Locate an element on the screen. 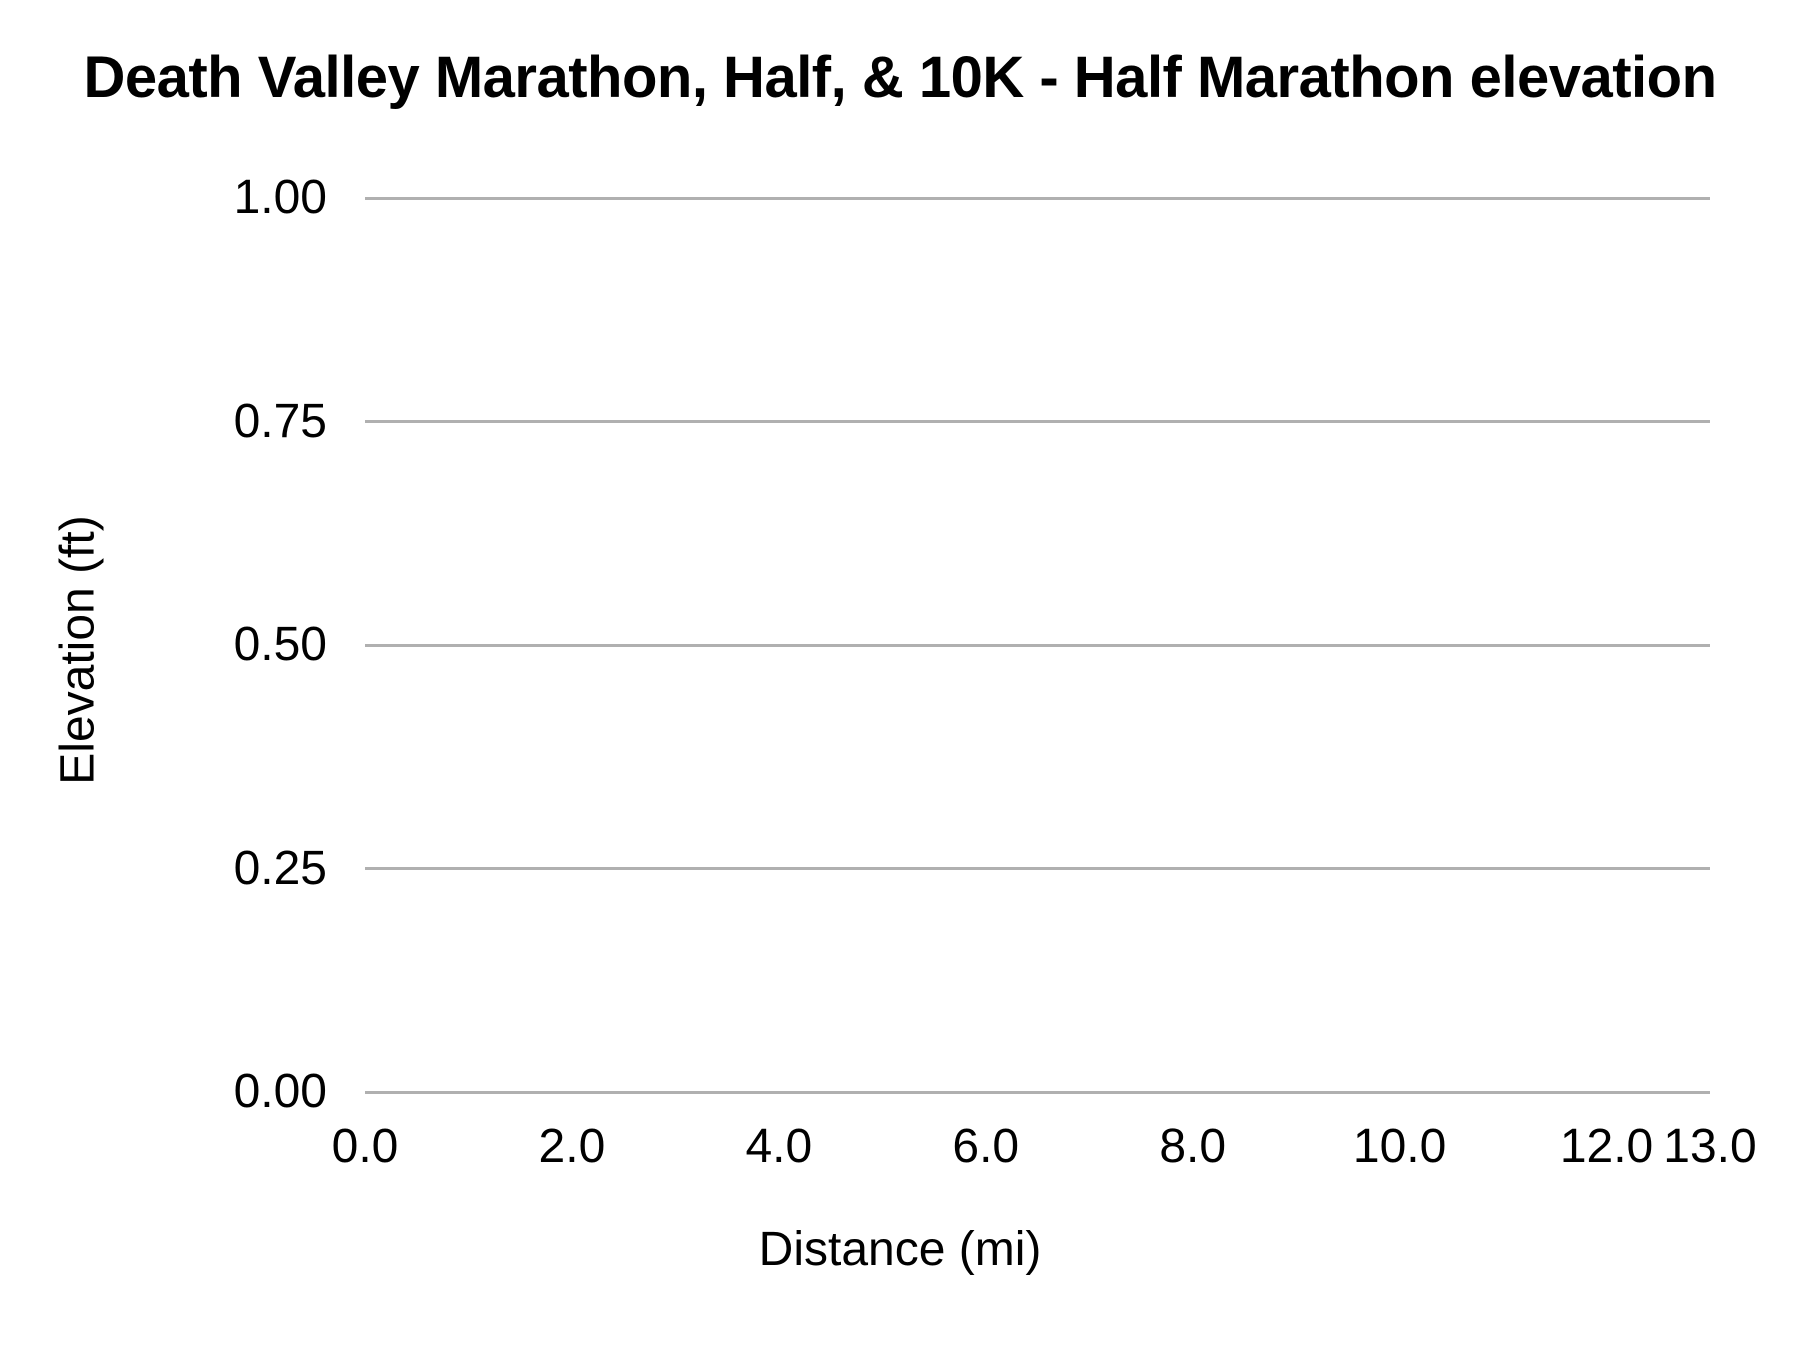 The height and width of the screenshot is (1350, 1800). x-tick-label: 13.0 is located at coordinates (1710, 1146).